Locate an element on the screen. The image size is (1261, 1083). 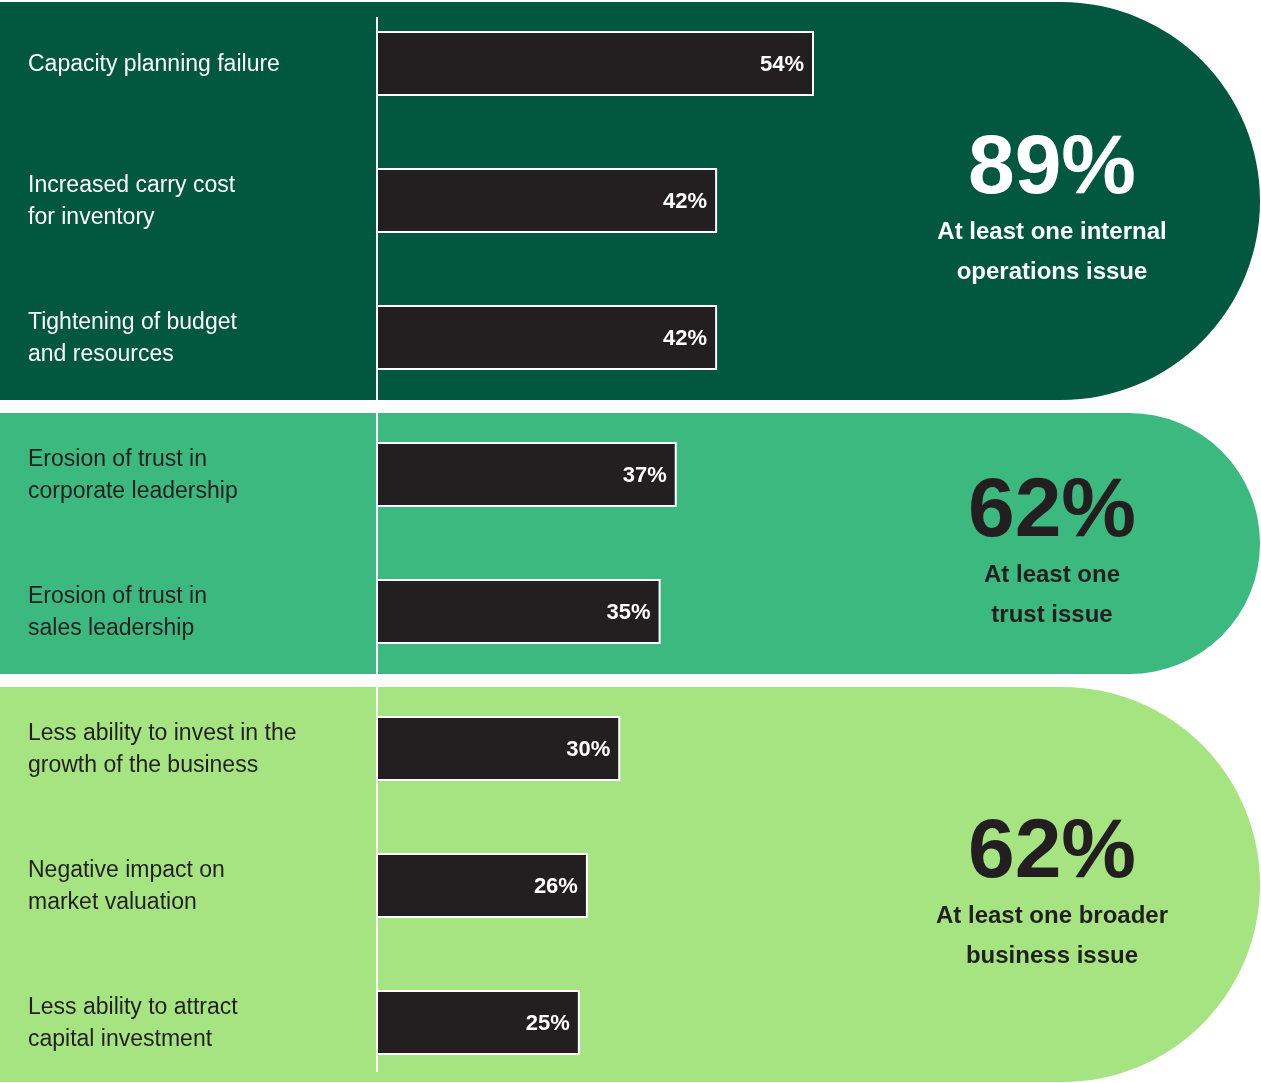
data-label: 30% is located at coordinates (588, 748).